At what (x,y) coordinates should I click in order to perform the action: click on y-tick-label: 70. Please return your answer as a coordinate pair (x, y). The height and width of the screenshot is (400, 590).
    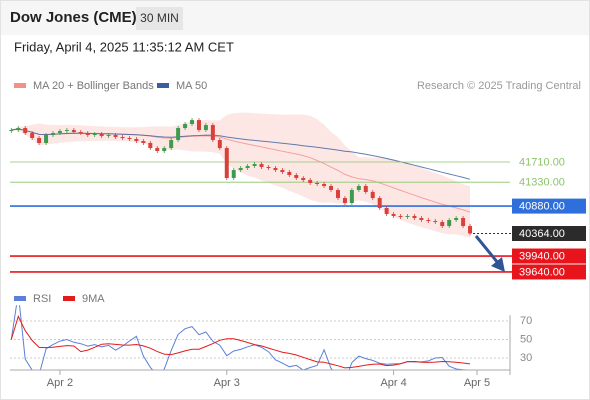
    Looking at the image, I should click on (526, 321).